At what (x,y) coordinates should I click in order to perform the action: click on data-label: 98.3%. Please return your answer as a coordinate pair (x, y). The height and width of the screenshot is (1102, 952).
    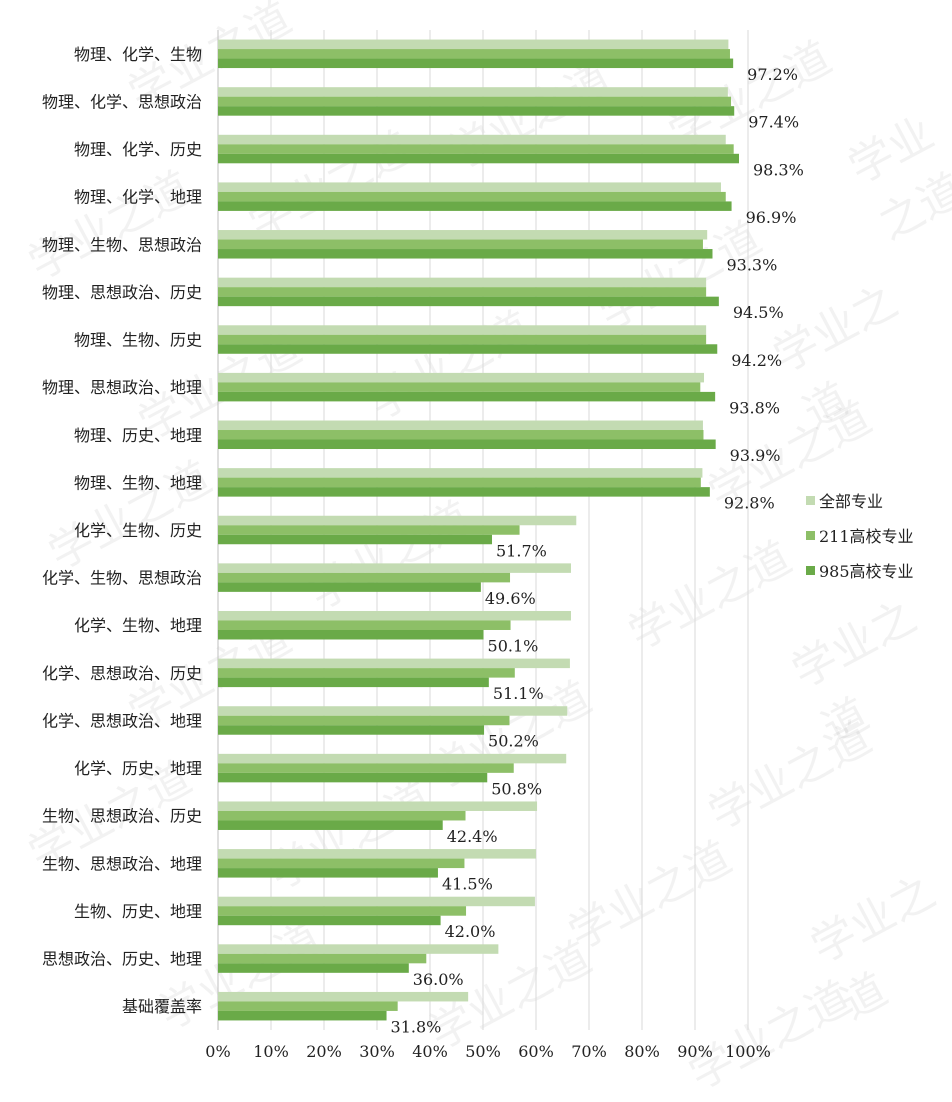
    Looking at the image, I should click on (778, 169).